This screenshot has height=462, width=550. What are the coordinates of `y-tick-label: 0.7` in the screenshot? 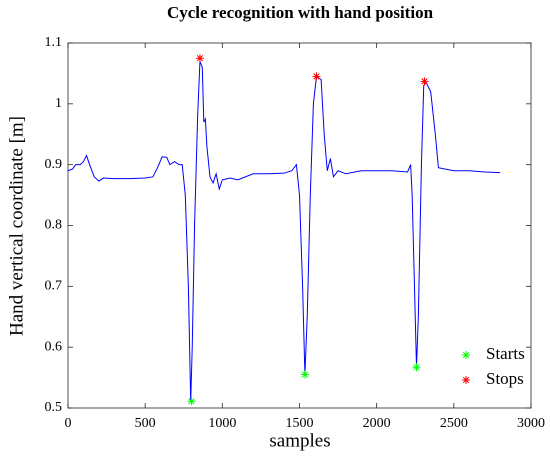 It's located at (54, 286).